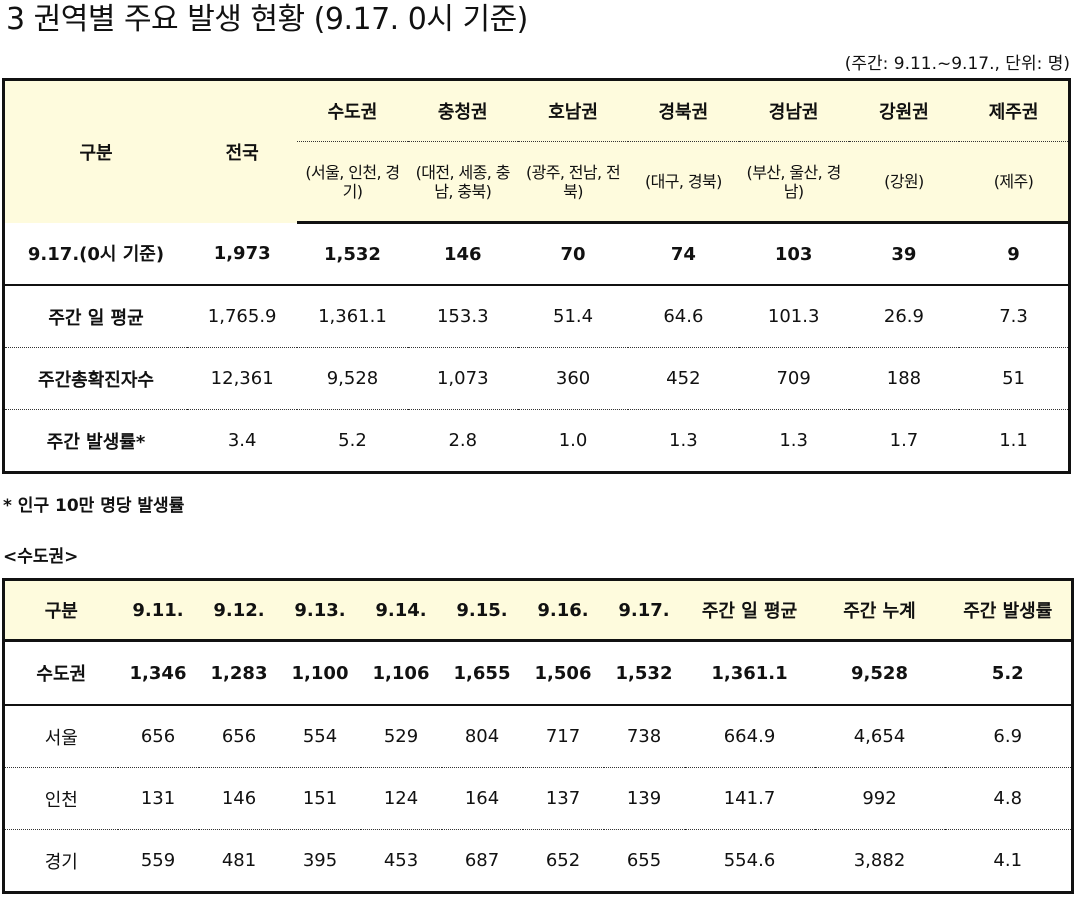  Describe the element at coordinates (683, 254) in the screenshot. I see `cell: 74` at that location.